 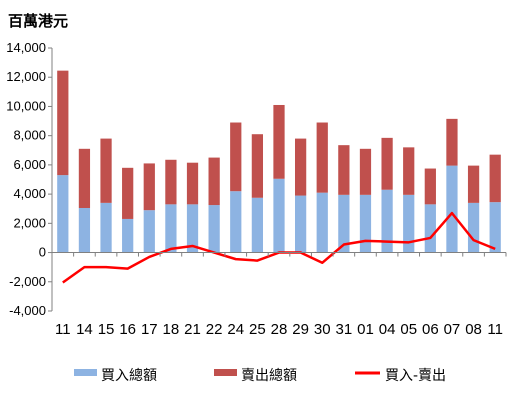 What do you see at coordinates (26, 76) in the screenshot?
I see `y-tick-label: 12,000` at bounding box center [26, 76].